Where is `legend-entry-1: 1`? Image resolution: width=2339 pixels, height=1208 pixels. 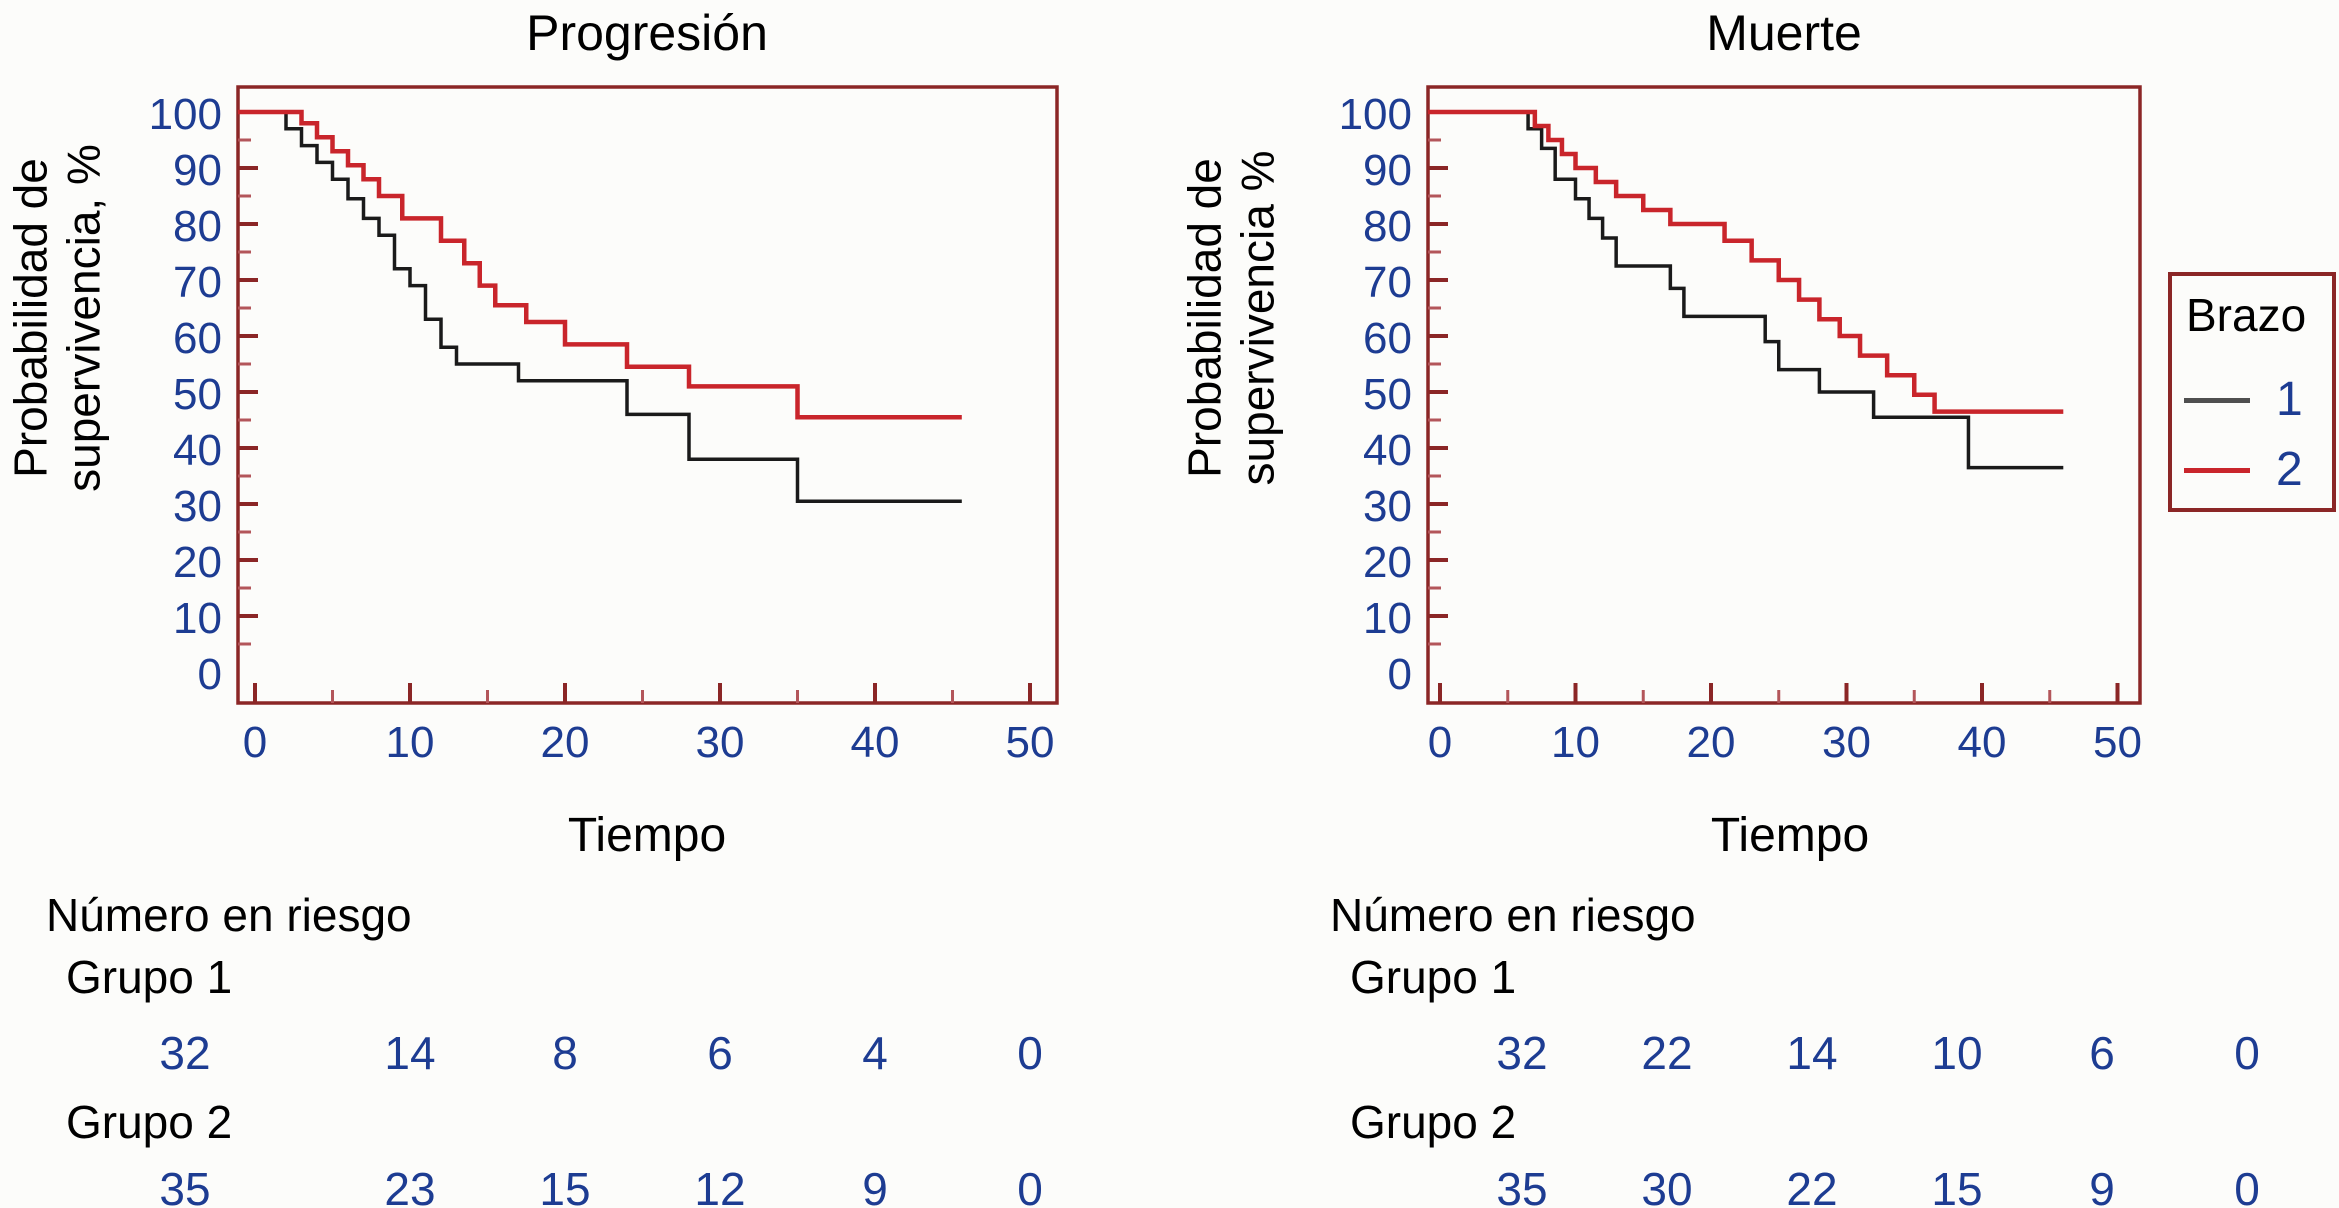
legend-entry-1: 1 is located at coordinates (2252, 400).